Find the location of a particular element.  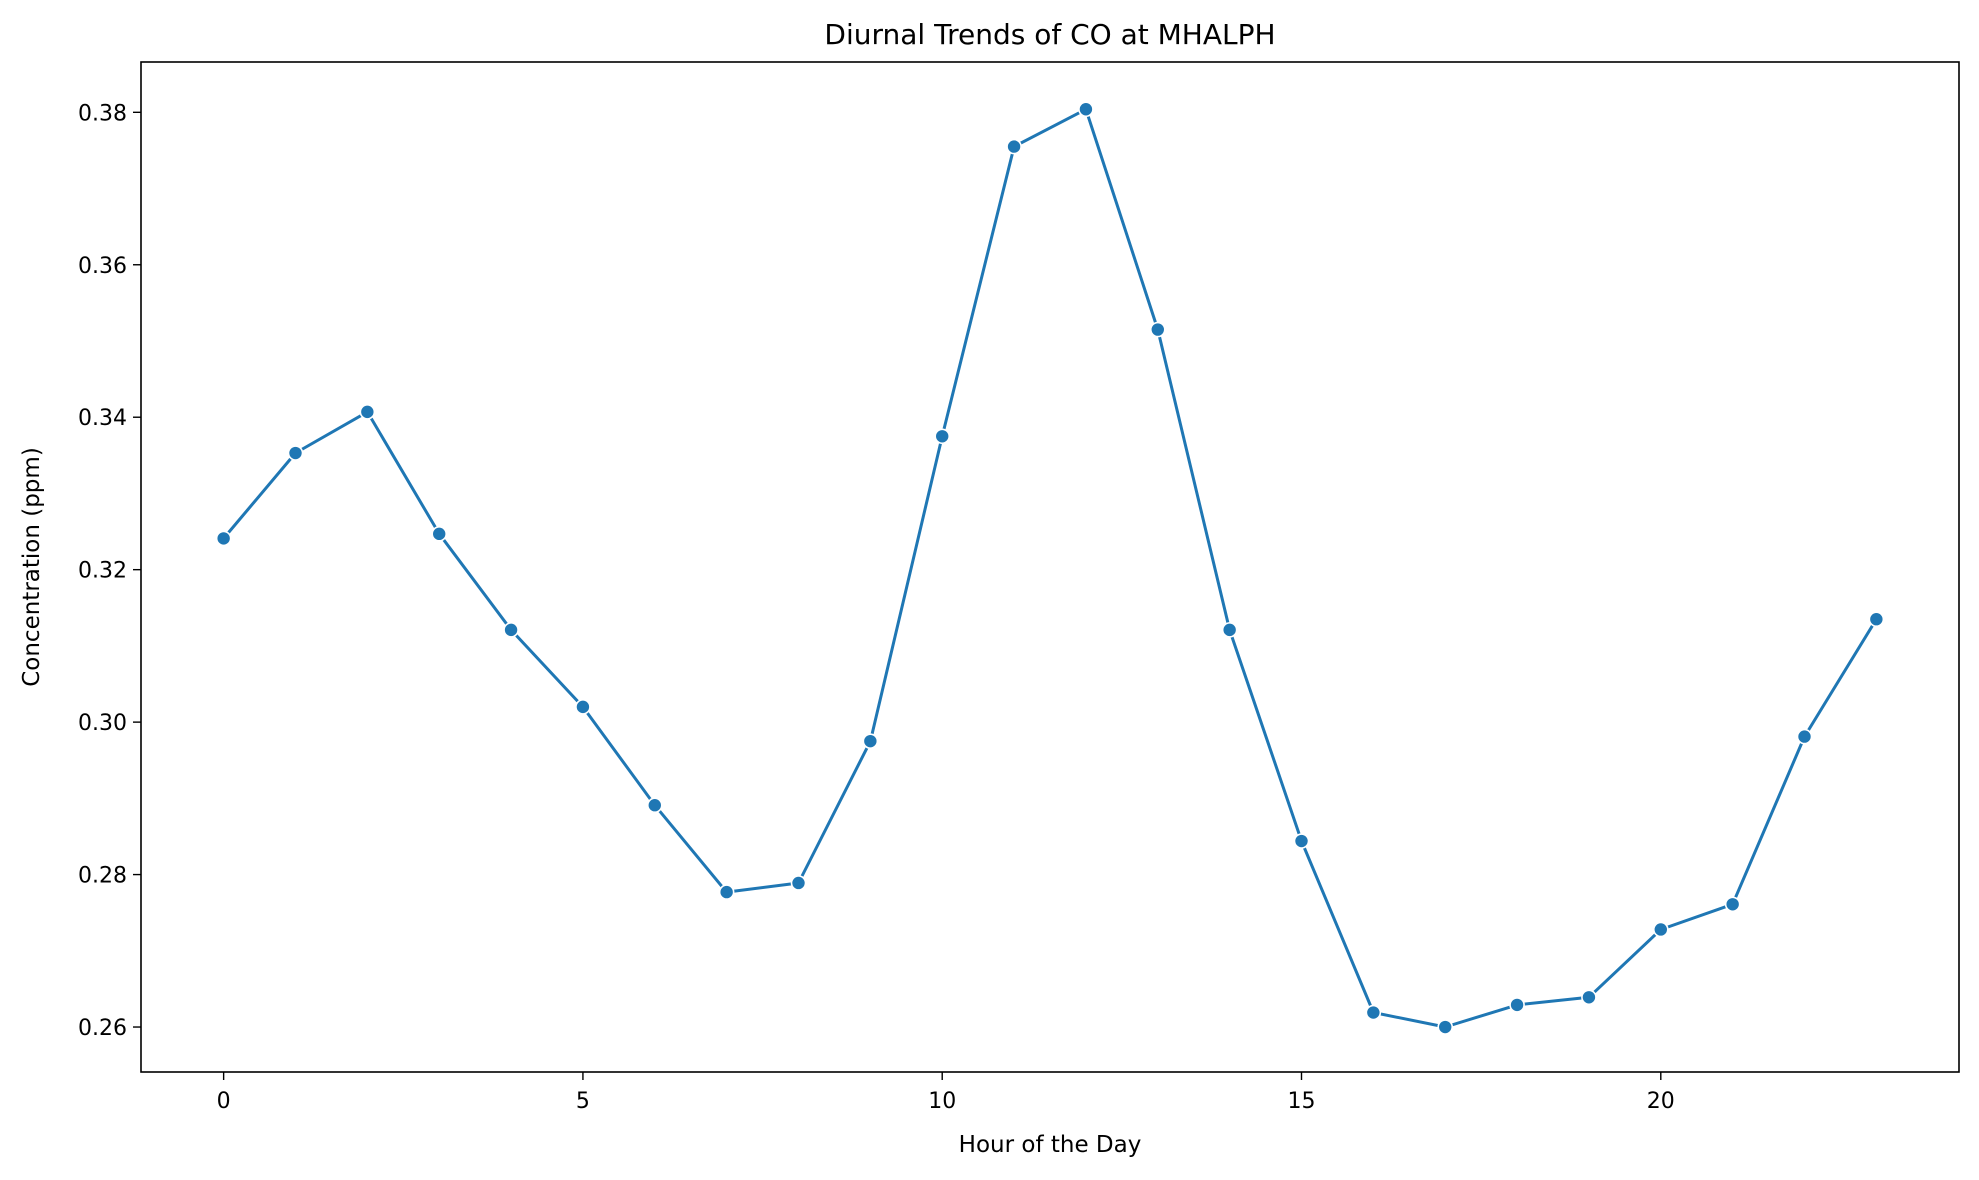

y-tick-label: 0.34 is located at coordinates (102, 418).